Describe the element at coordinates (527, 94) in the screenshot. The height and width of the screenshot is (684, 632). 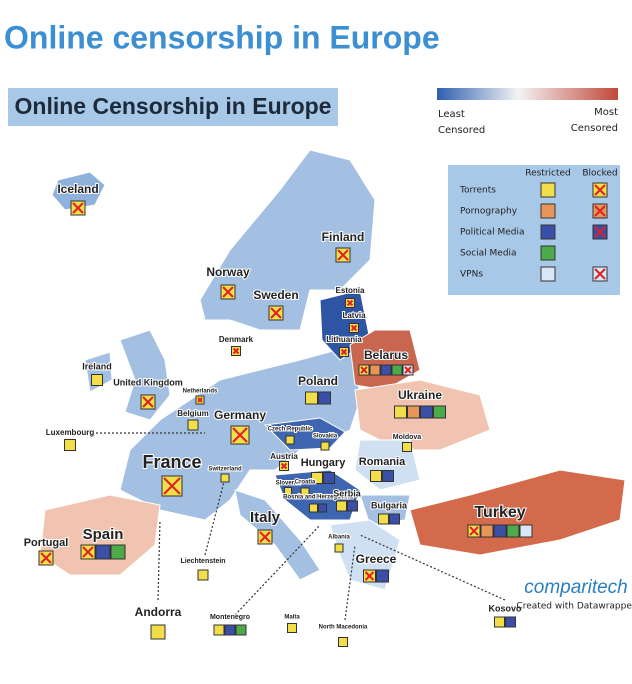
I see `scale-bar` at that location.